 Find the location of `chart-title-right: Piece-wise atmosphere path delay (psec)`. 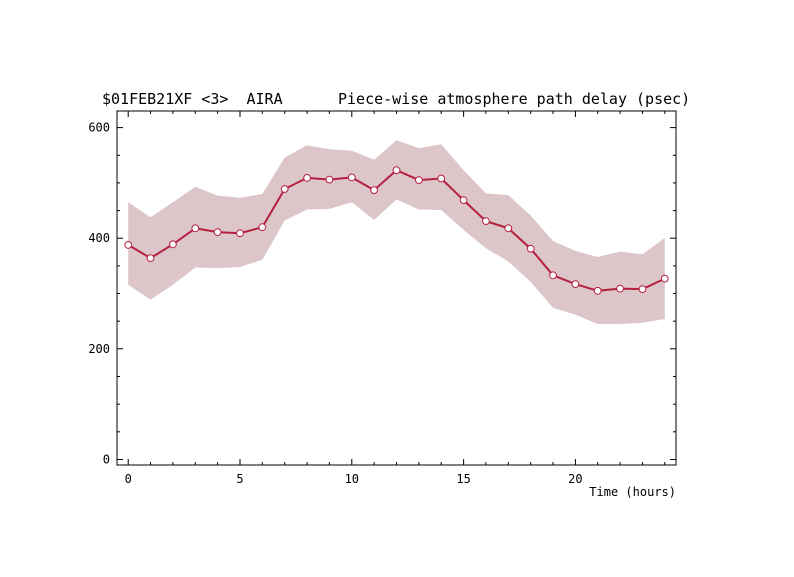

chart-title-right: Piece-wise atmosphere path delay (psec) is located at coordinates (514, 99).